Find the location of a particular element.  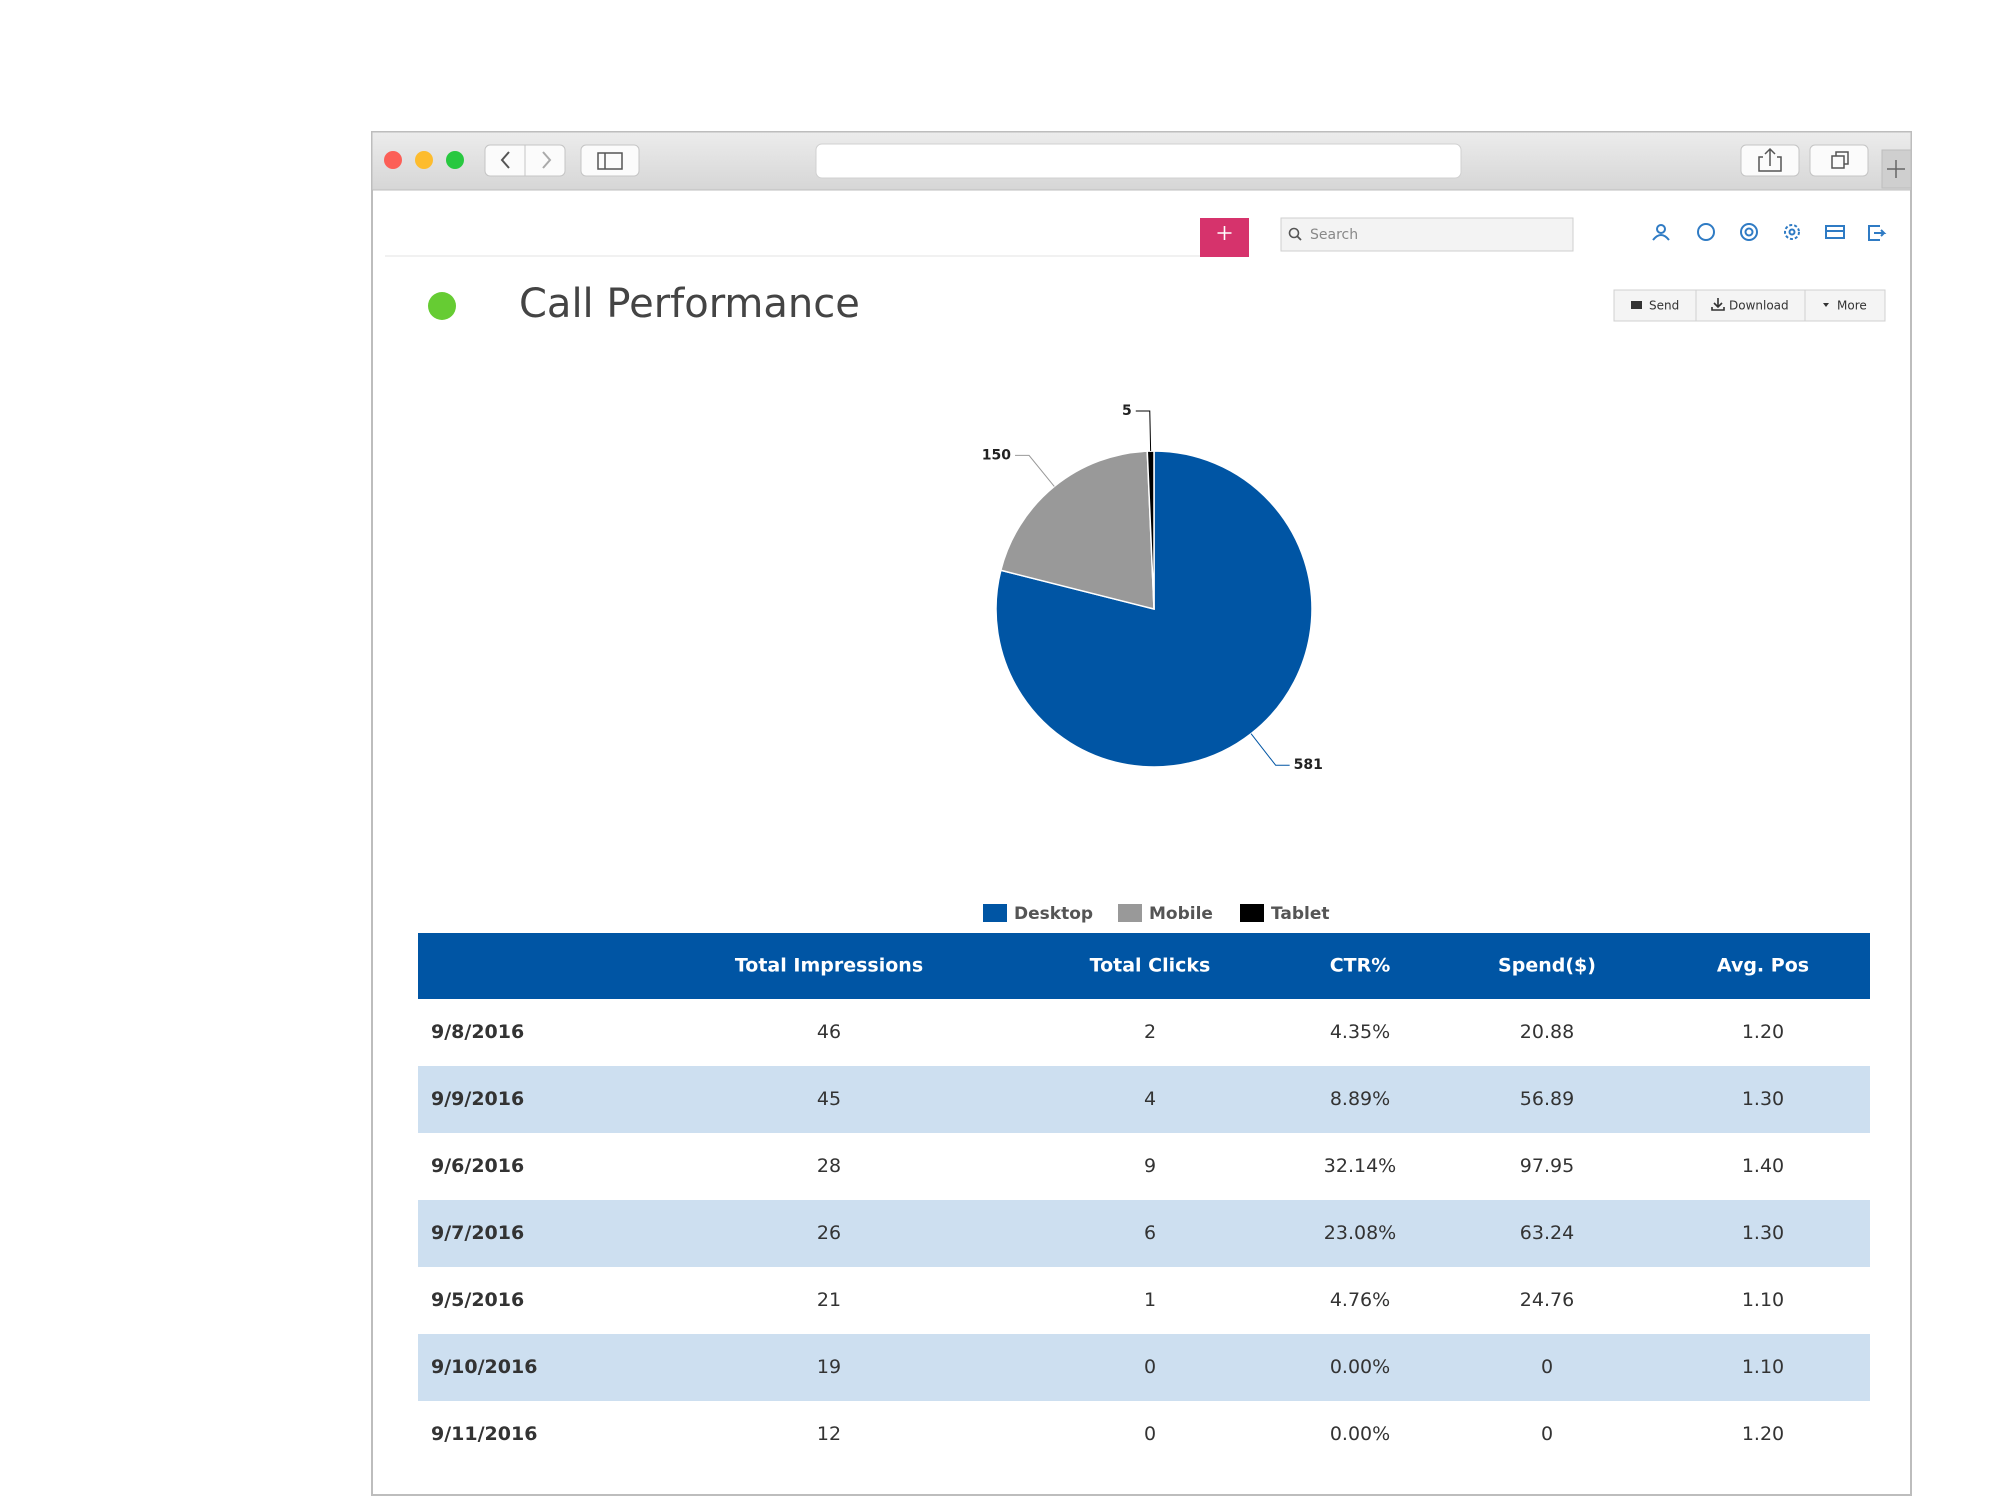

table-cell: 63.24 is located at coordinates (1547, 1233).